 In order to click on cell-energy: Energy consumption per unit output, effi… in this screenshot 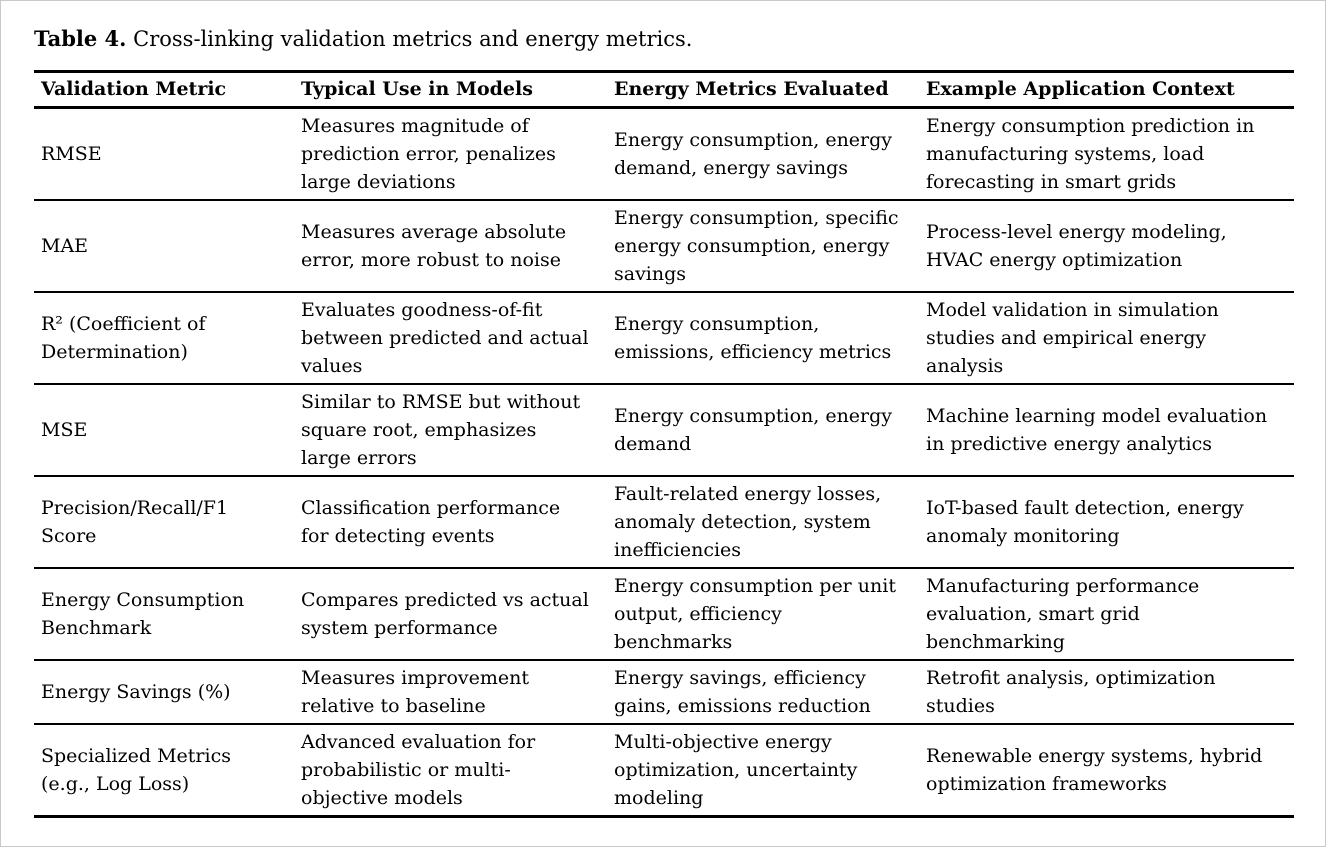, I will do `click(763, 613)`.